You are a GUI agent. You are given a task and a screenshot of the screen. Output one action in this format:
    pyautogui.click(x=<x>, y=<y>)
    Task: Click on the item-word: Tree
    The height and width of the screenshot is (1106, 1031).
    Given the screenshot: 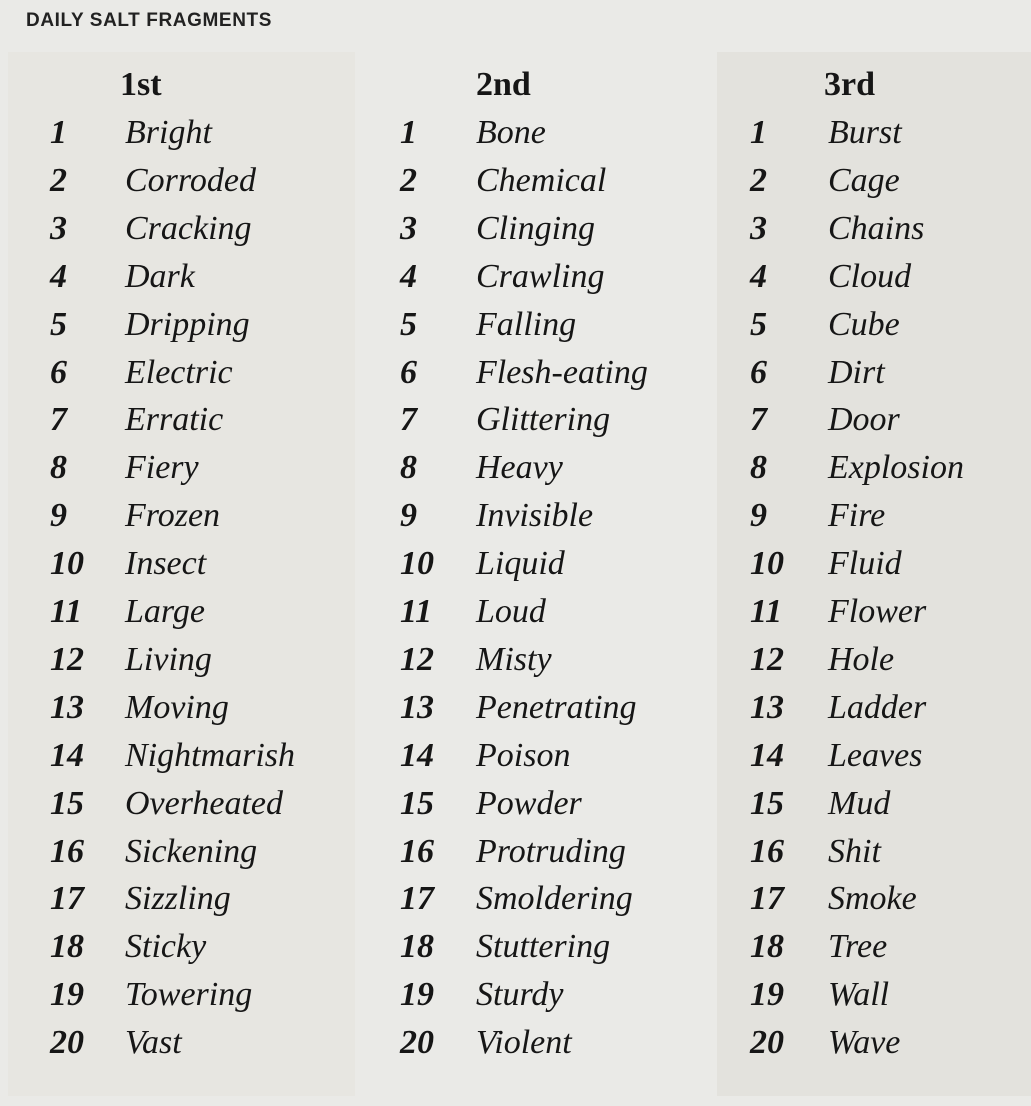 What is the action you would take?
    pyautogui.click(x=858, y=947)
    